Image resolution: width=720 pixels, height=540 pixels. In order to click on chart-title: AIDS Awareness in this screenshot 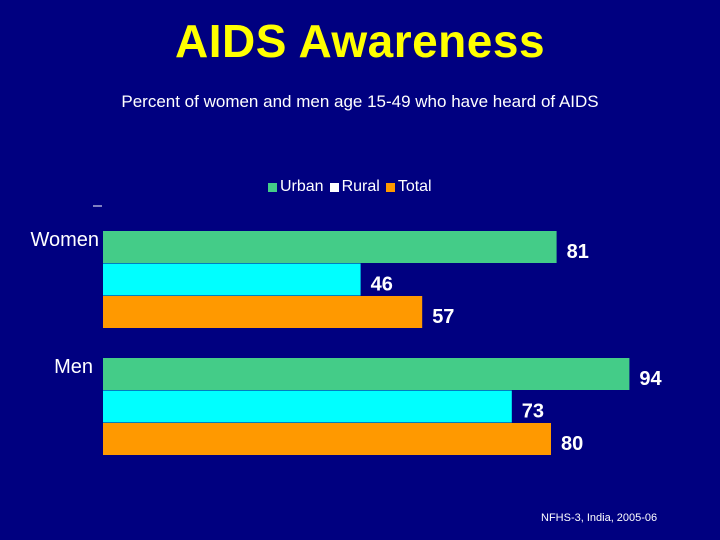, I will do `click(360, 41)`.